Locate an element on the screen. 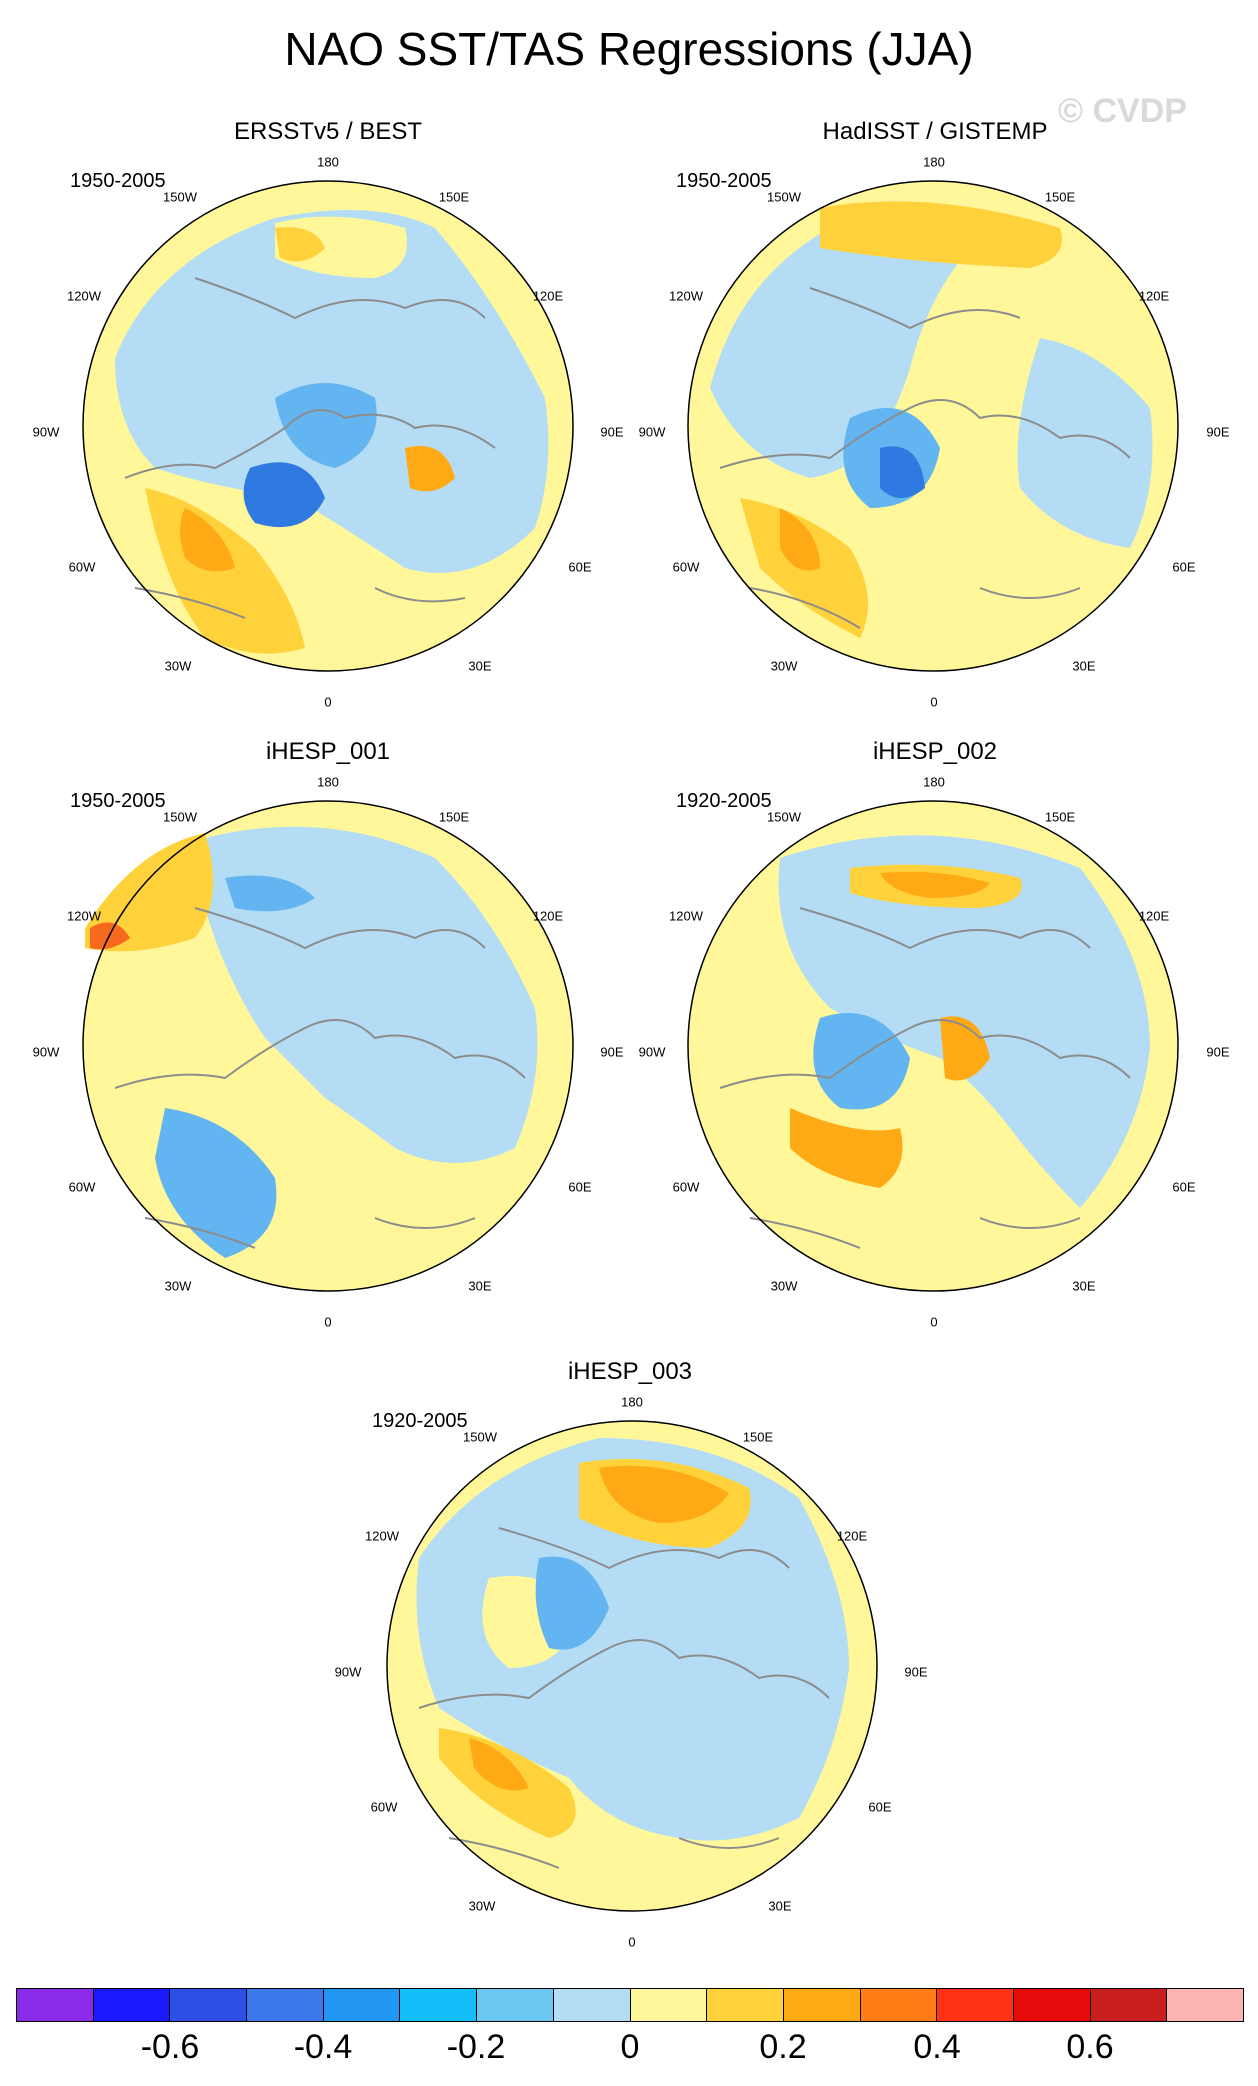  atlantic-cool is located at coordinates (216, 1183).